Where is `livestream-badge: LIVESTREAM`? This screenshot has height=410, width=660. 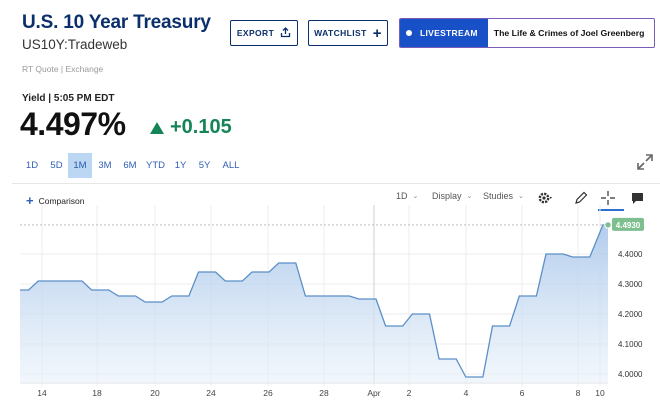 livestream-badge: LIVESTREAM is located at coordinates (444, 33).